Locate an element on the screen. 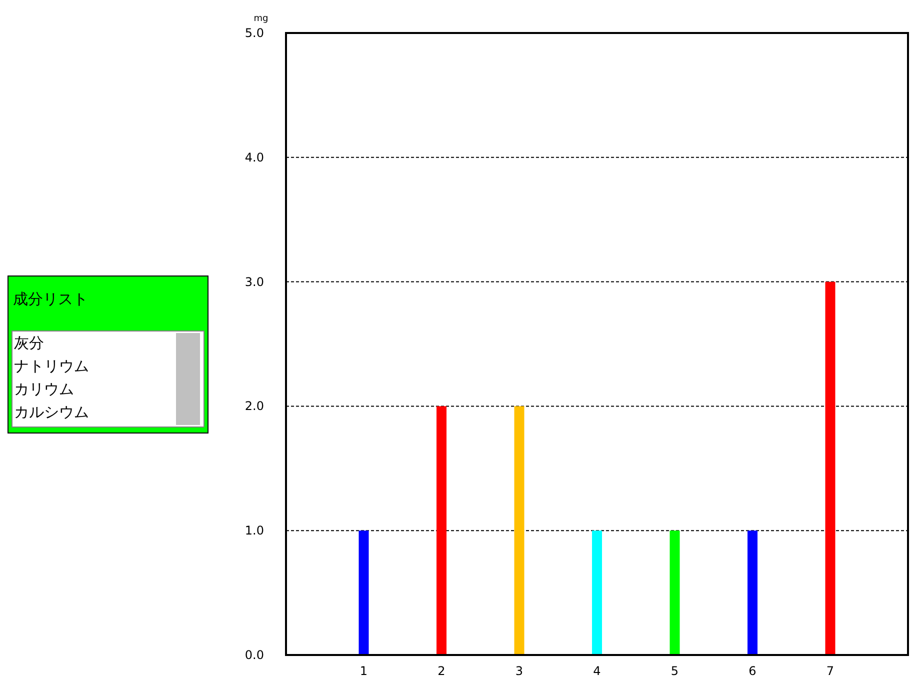 This screenshot has width=912, height=687. x-tick-label: 3 is located at coordinates (519, 671).